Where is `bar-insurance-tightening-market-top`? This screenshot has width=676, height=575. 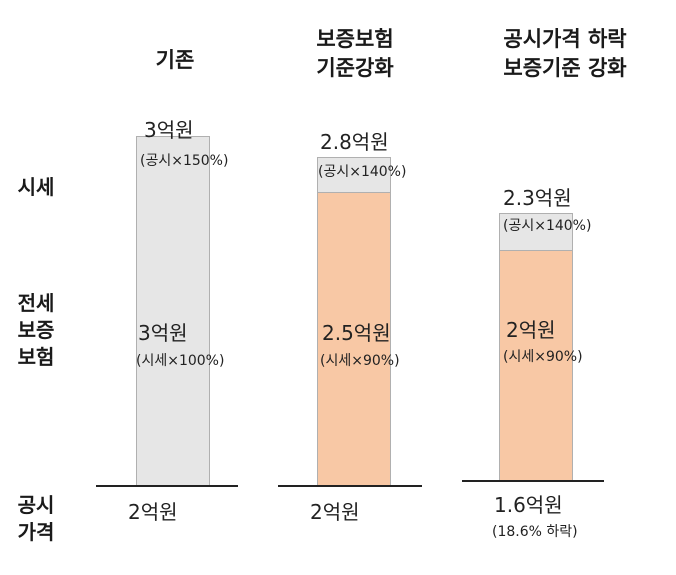
bar-insurance-tightening-market-top is located at coordinates (354, 175).